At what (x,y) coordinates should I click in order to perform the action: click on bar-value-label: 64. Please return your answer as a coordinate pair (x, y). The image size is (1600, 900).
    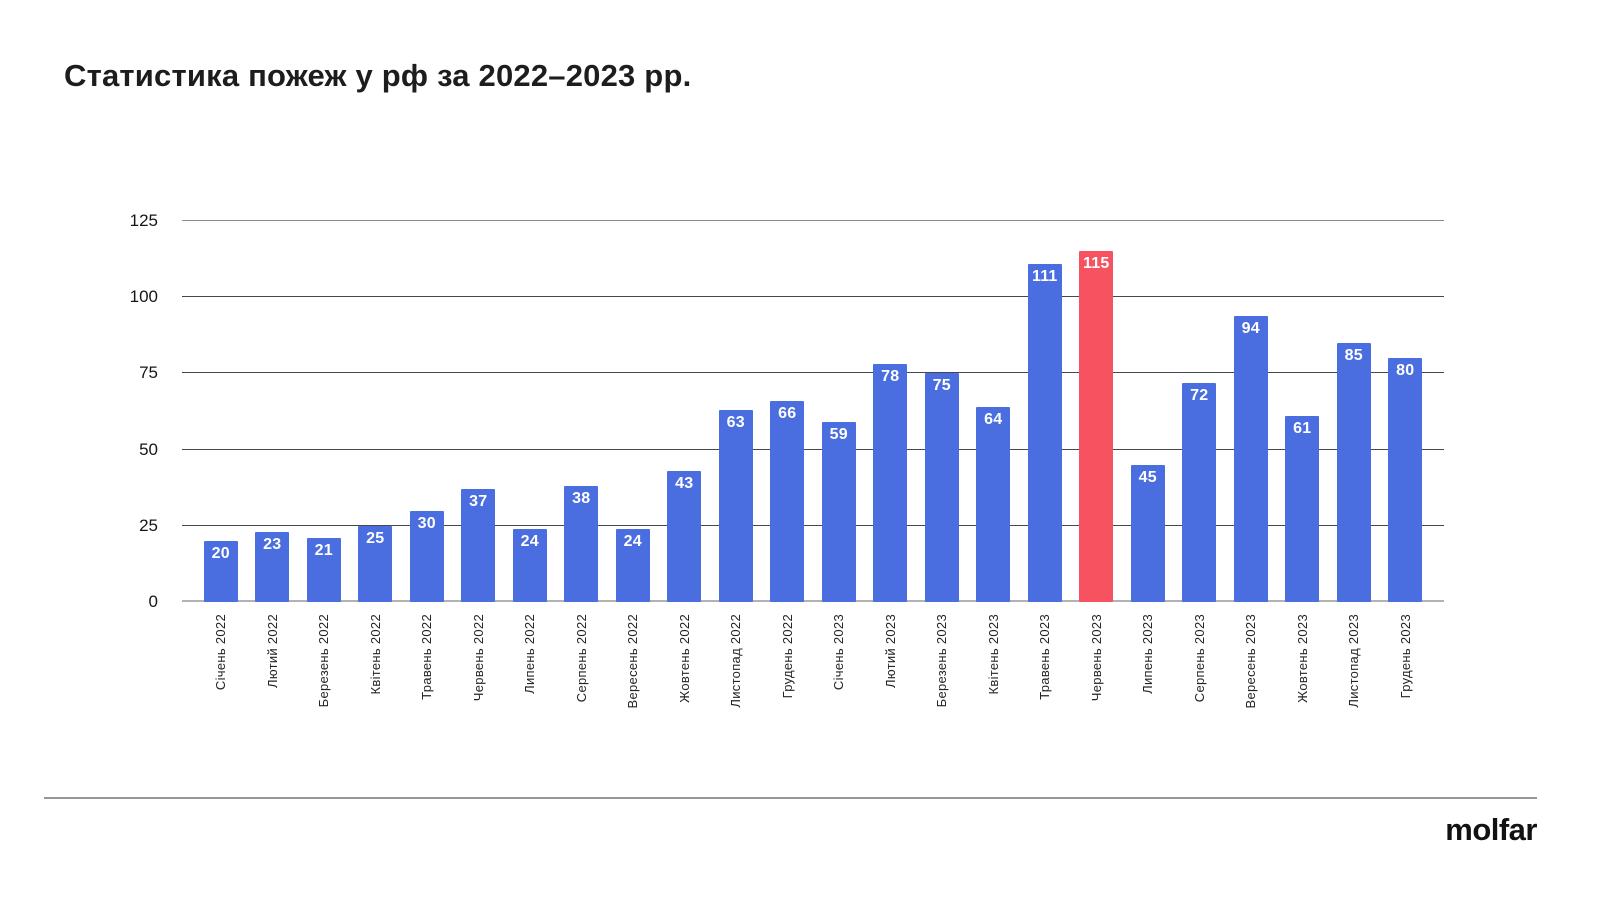
    Looking at the image, I should click on (993, 419).